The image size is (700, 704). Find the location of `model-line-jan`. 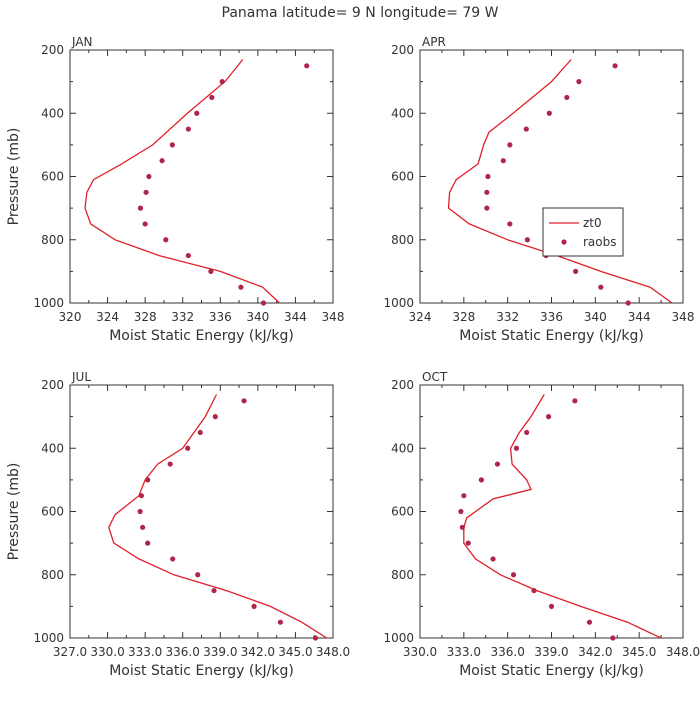

model-line-jan is located at coordinates (182, 181).